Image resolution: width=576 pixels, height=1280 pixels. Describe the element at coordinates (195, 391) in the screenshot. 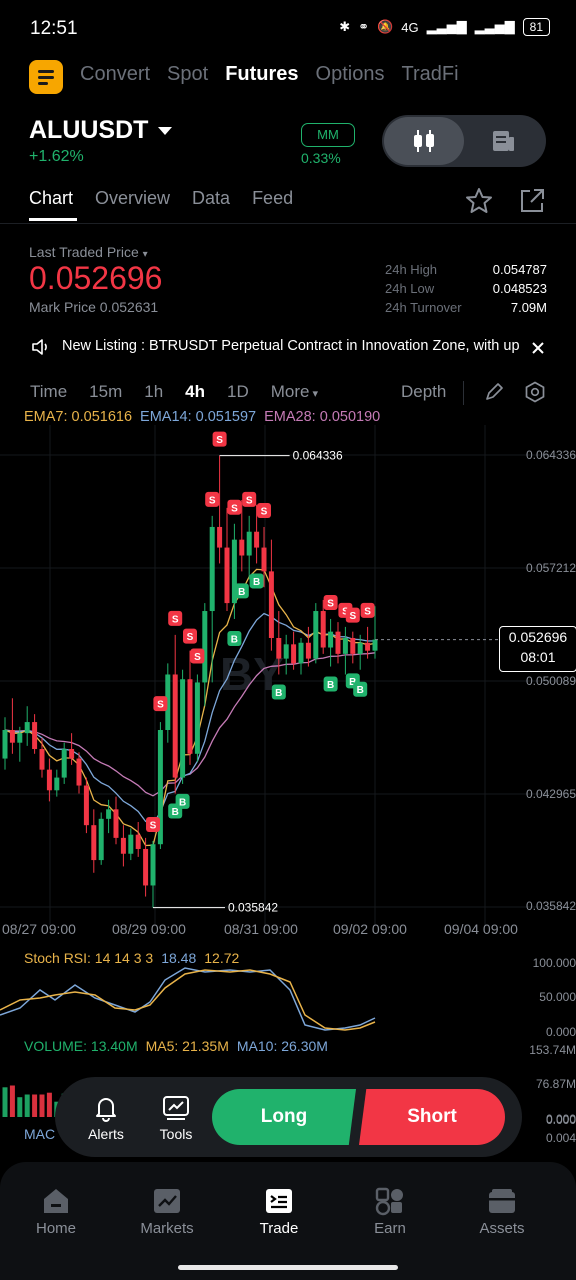

I see `interval-4h: 4h` at that location.